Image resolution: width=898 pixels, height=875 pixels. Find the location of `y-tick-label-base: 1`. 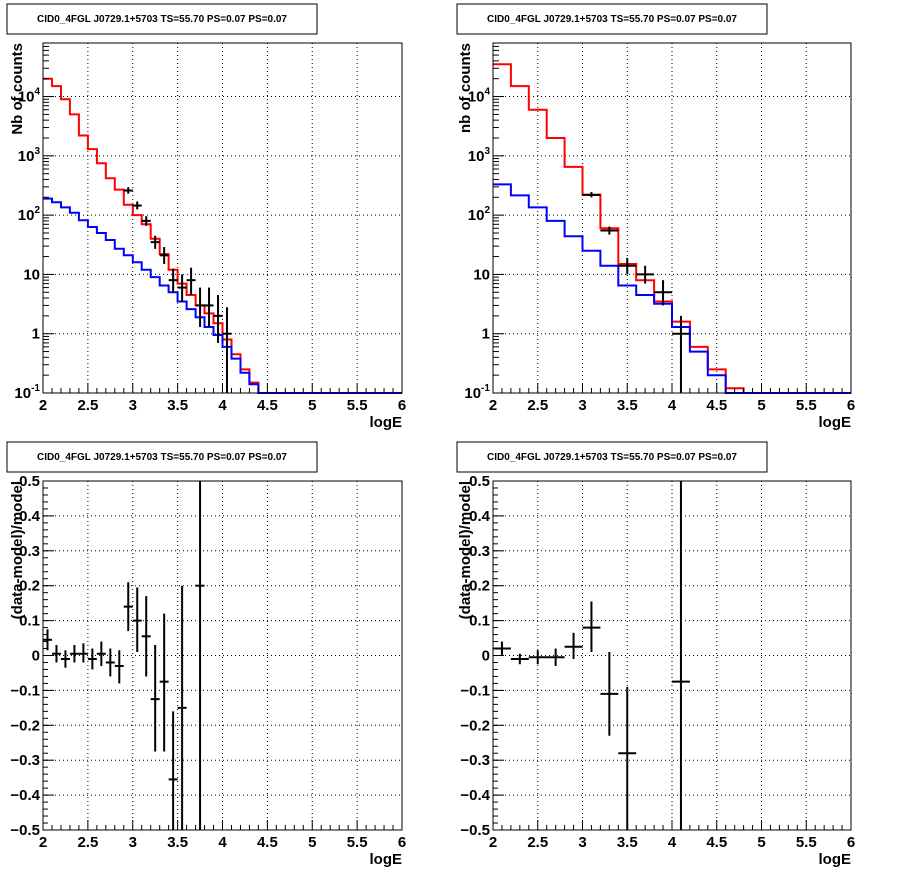

y-tick-label-base: 1 is located at coordinates (486, 334).